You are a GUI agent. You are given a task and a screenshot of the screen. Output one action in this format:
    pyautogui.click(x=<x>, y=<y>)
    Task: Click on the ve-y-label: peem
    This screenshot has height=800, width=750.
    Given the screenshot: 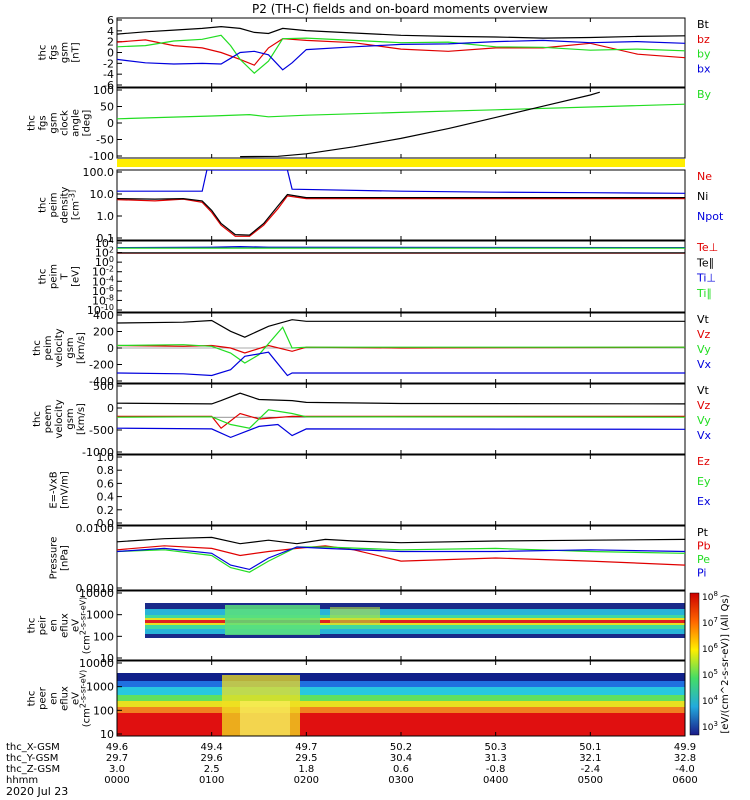 What is the action you would take?
    pyautogui.click(x=48, y=419)
    